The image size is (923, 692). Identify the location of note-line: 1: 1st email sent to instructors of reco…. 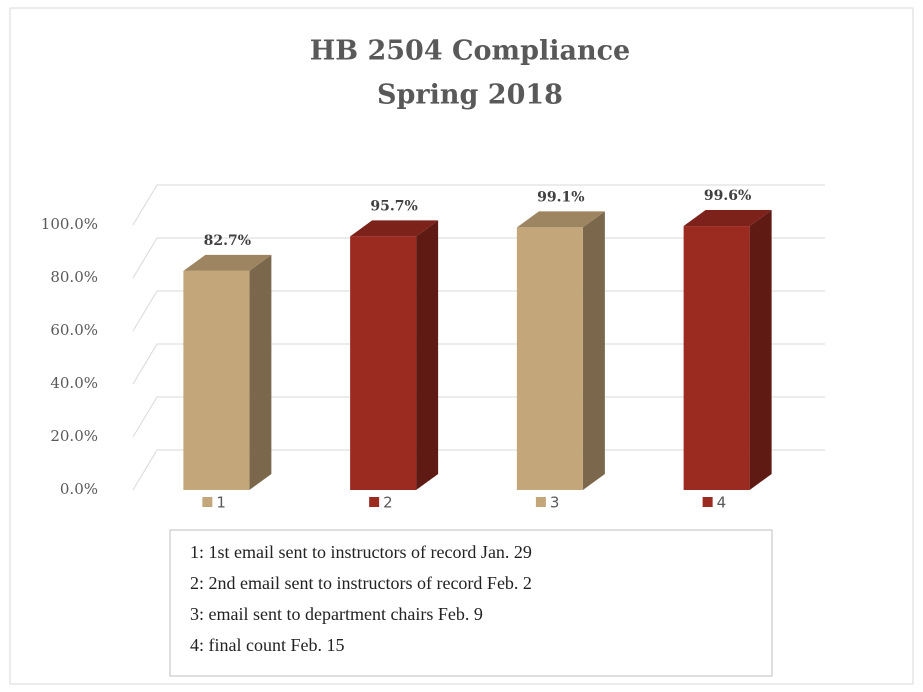
(361, 552).